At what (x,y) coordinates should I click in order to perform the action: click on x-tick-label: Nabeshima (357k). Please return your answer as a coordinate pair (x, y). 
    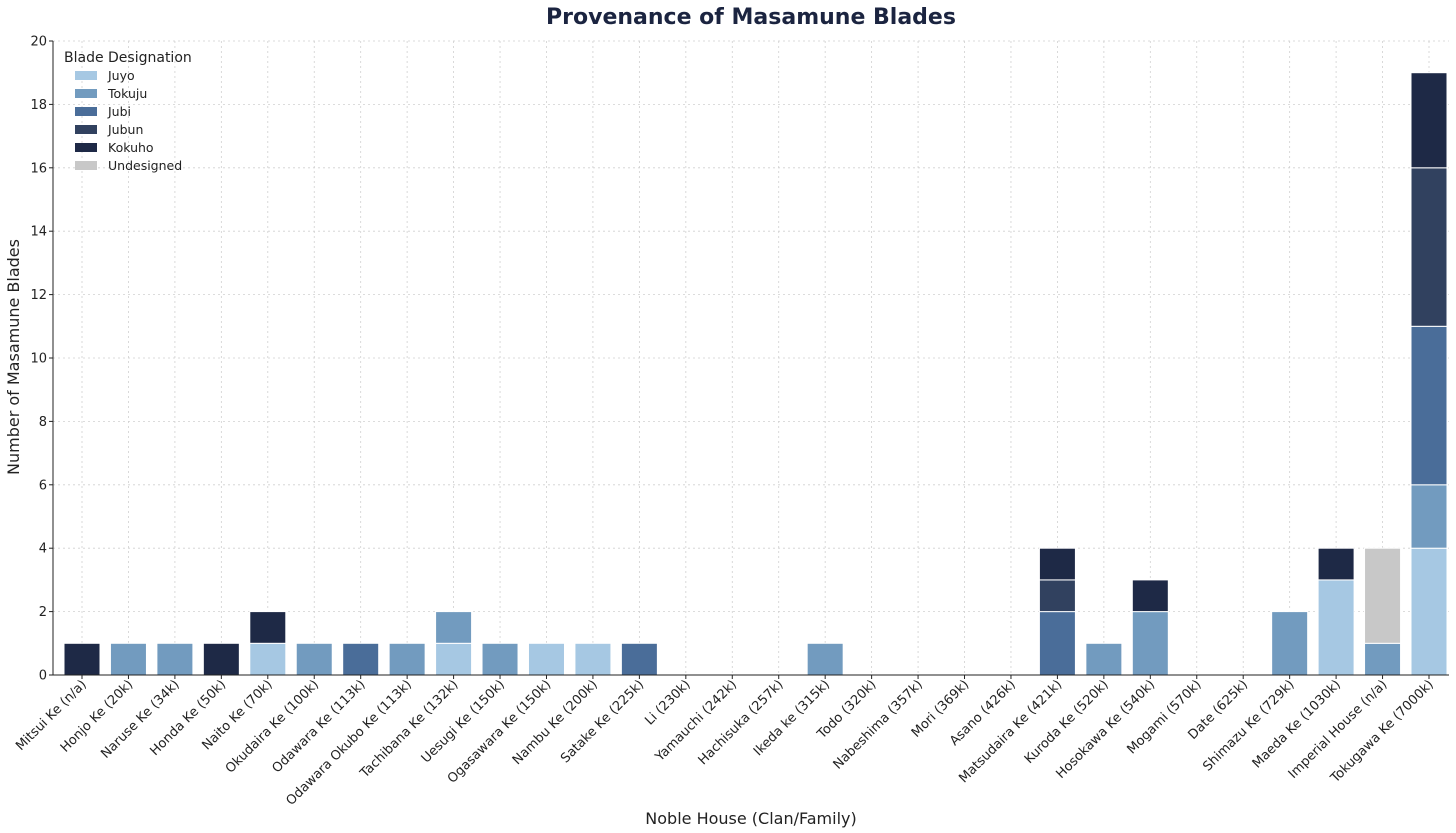
    Looking at the image, I should click on (878, 724).